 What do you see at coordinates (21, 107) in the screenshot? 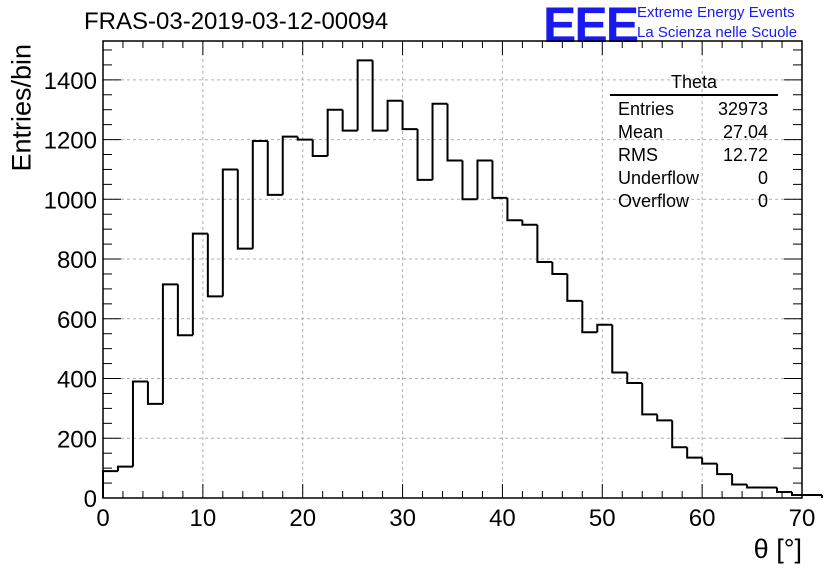
I see `y-axis-label: Entries/bin` at bounding box center [21, 107].